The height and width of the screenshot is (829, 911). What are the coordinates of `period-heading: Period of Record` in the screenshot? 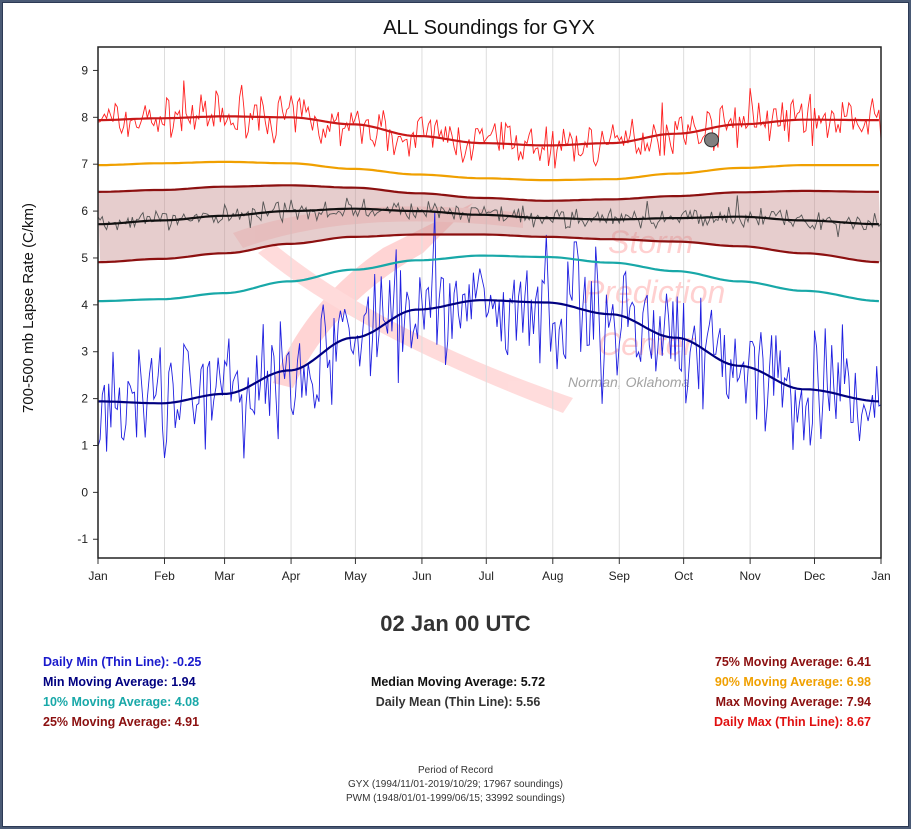 It's located at (455, 770).